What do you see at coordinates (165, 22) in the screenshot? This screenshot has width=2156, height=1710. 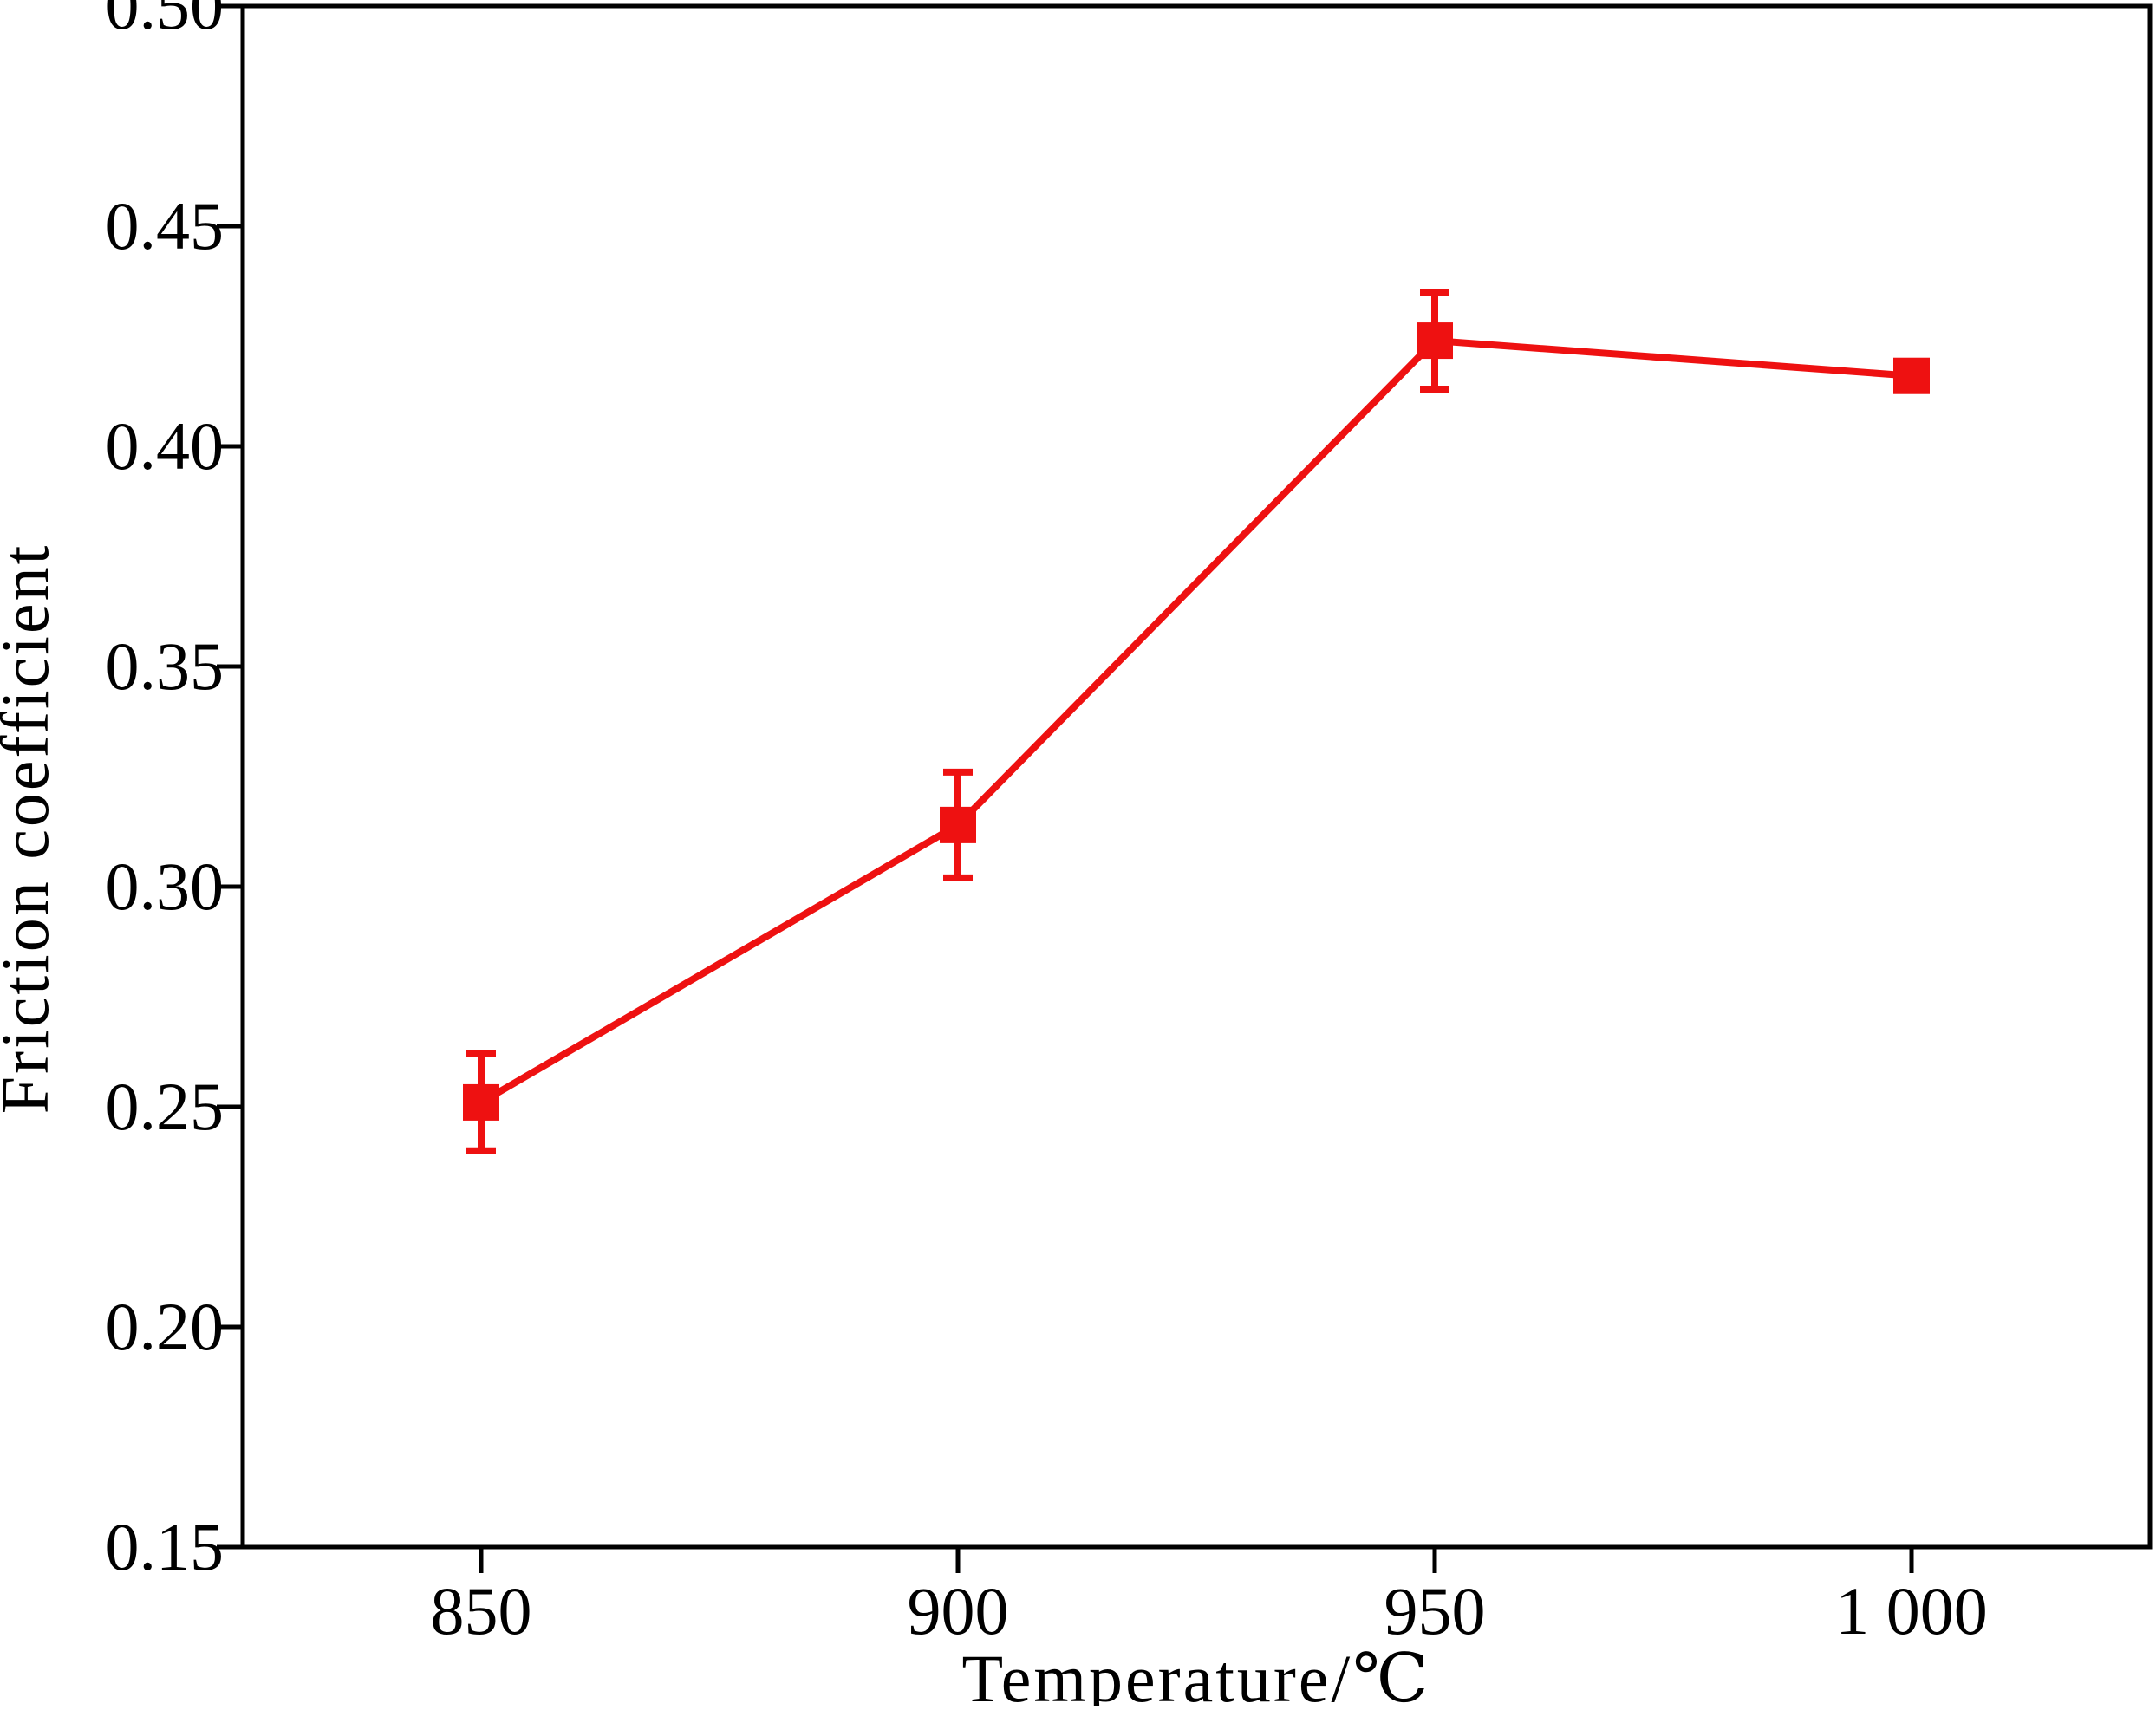 I see `y-tick-label: 0.50` at bounding box center [165, 22].